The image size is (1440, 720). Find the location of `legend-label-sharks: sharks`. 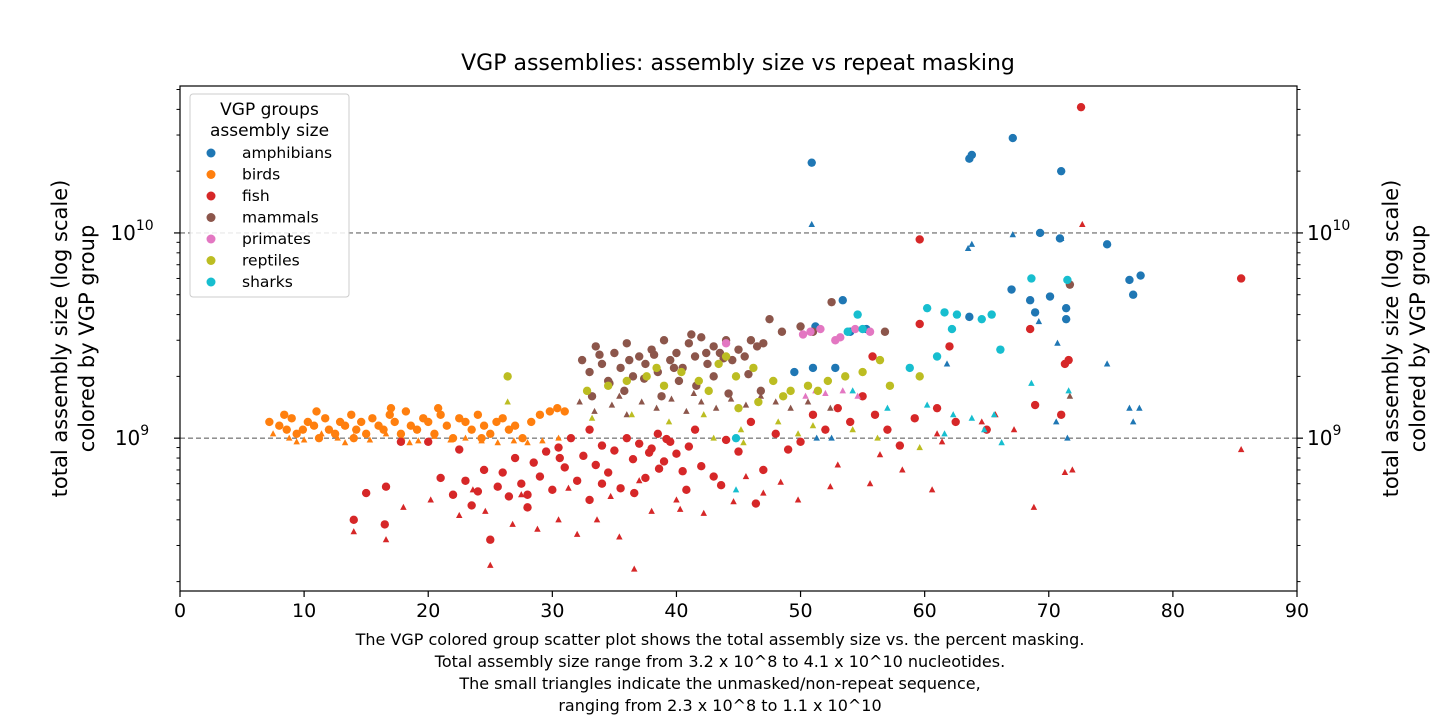

legend-label-sharks: sharks is located at coordinates (267, 282).